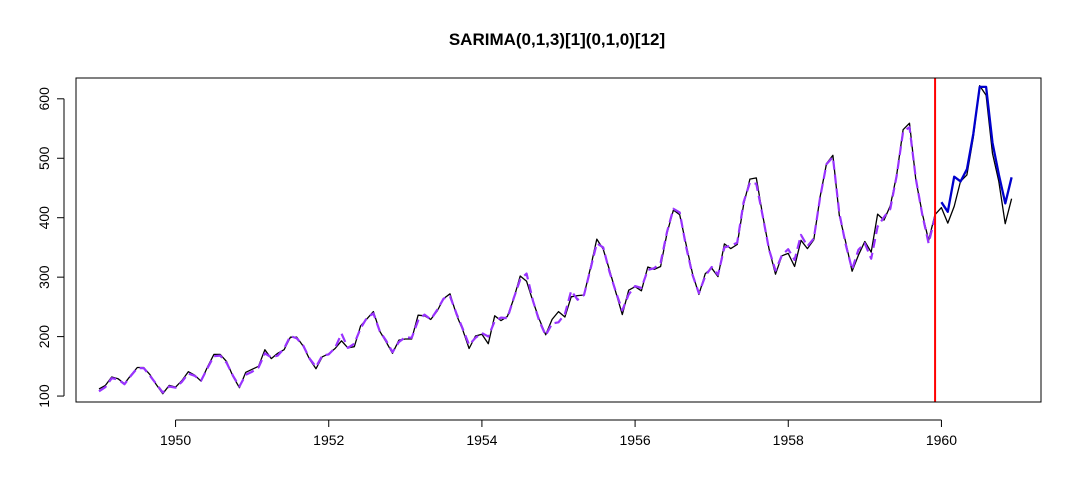 The width and height of the screenshot is (1080, 500). Describe the element at coordinates (481, 440) in the screenshot. I see `x-tick-label: 1954` at that location.